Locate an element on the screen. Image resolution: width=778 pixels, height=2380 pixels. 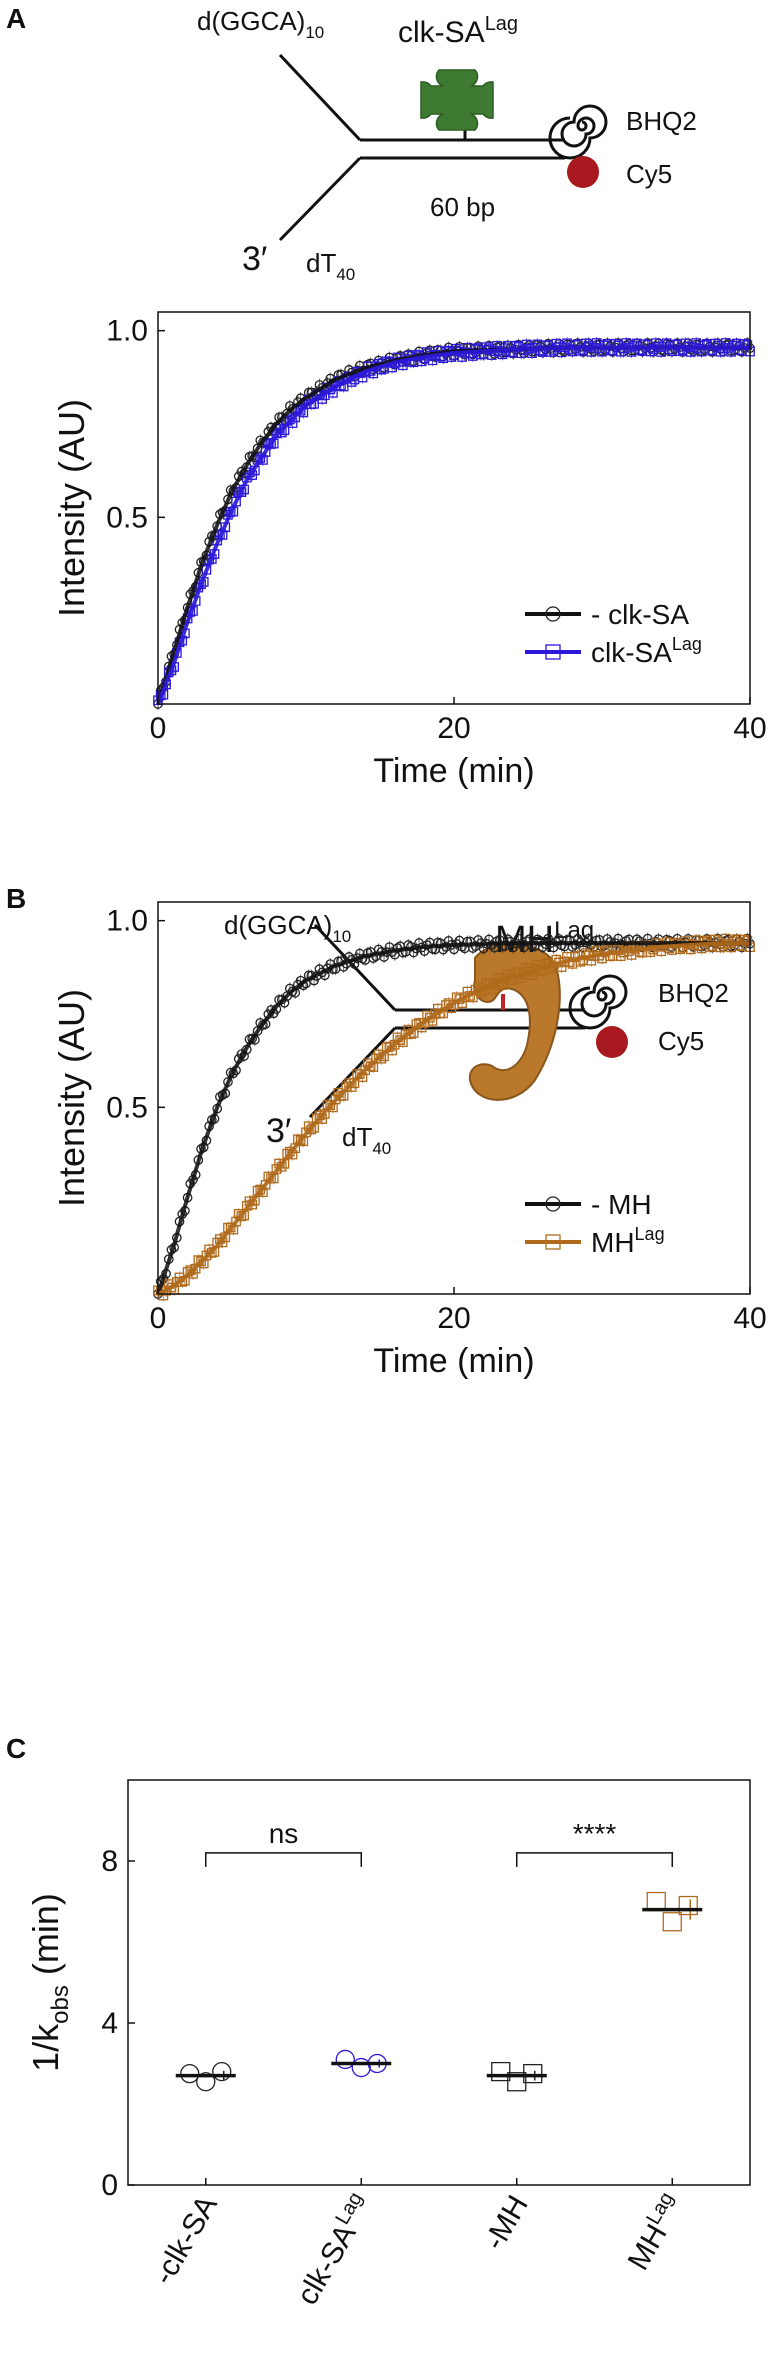
x-tick-label: -MH is located at coordinates (506, 2223).